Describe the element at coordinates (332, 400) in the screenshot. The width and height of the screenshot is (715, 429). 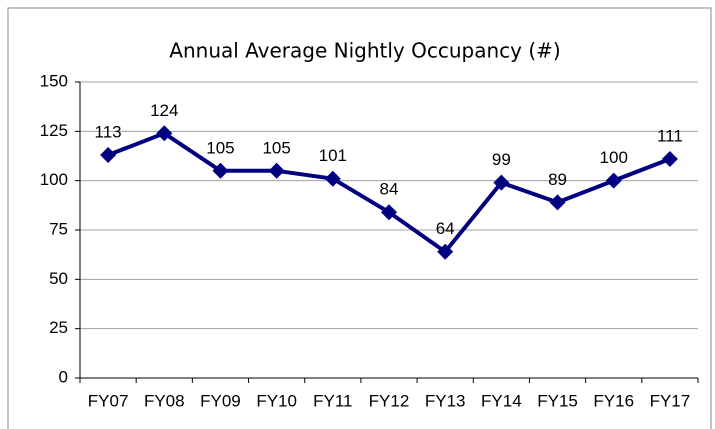
I see `x-tick-label: FY11` at that location.